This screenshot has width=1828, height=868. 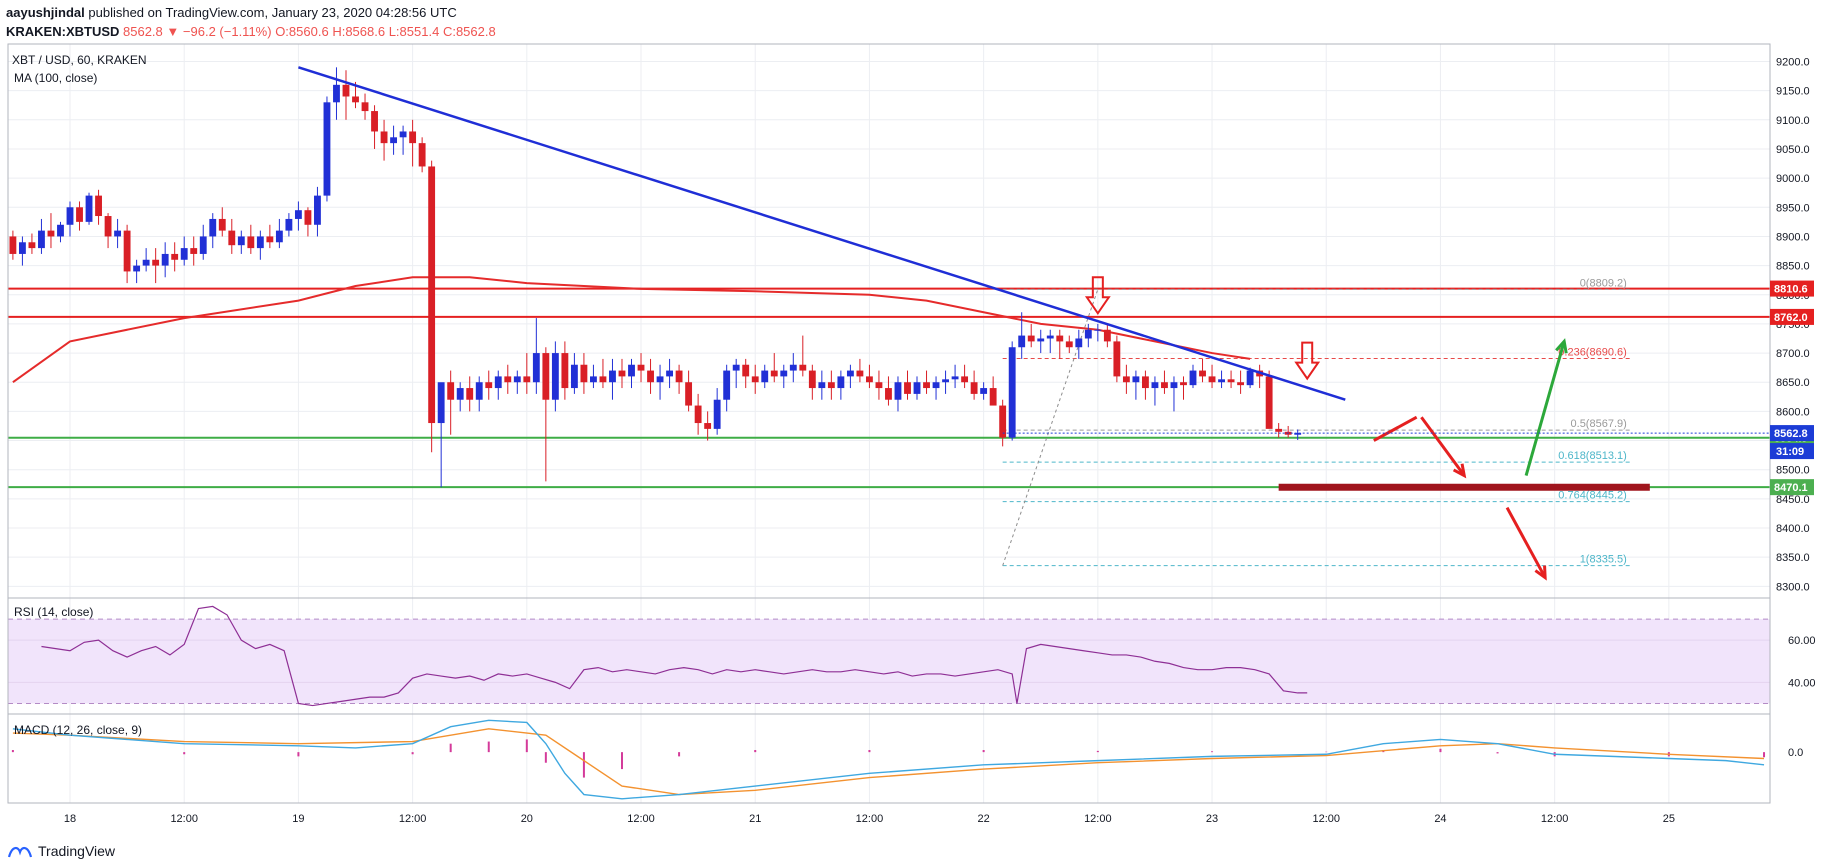 I want to click on time-tick-label: 12:00, so click(x=1555, y=819).